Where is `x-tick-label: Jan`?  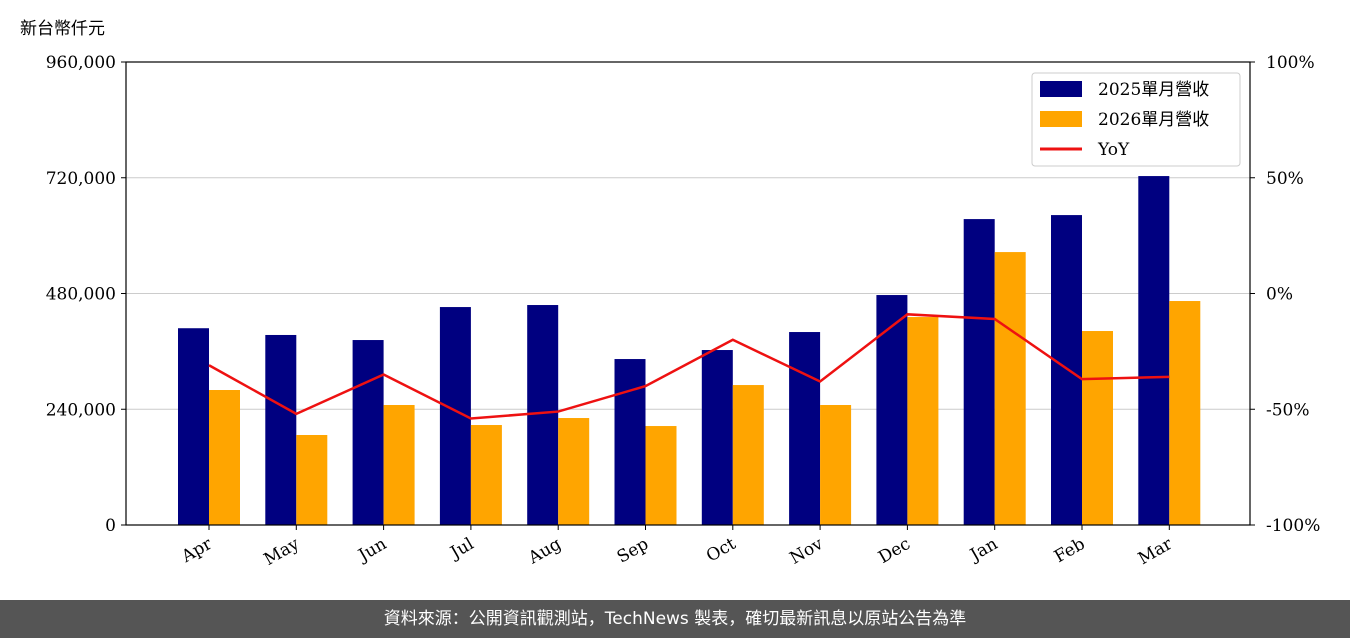
x-tick-label: Jan is located at coordinates (983, 550).